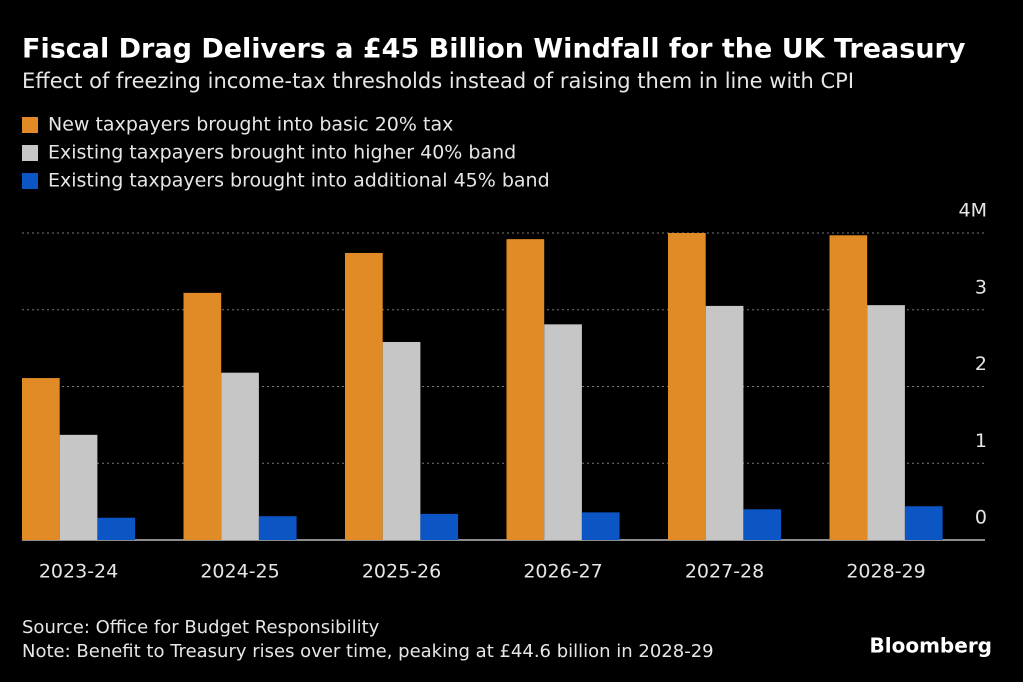 This screenshot has height=682, width=1023. I want to click on x-tick-label: 2025-26, so click(401, 572).